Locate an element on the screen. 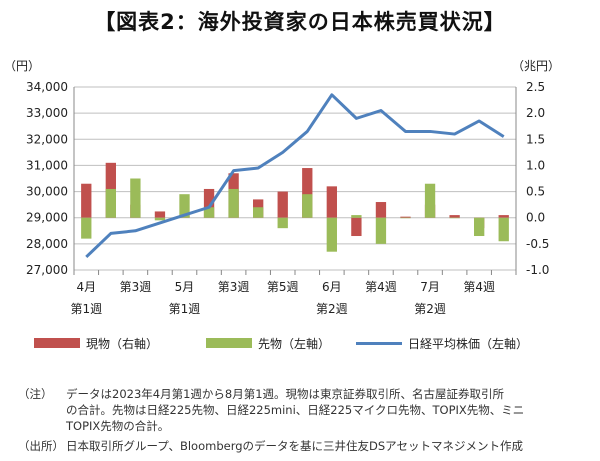  right-tick-label: 2.0 is located at coordinates (535, 113).